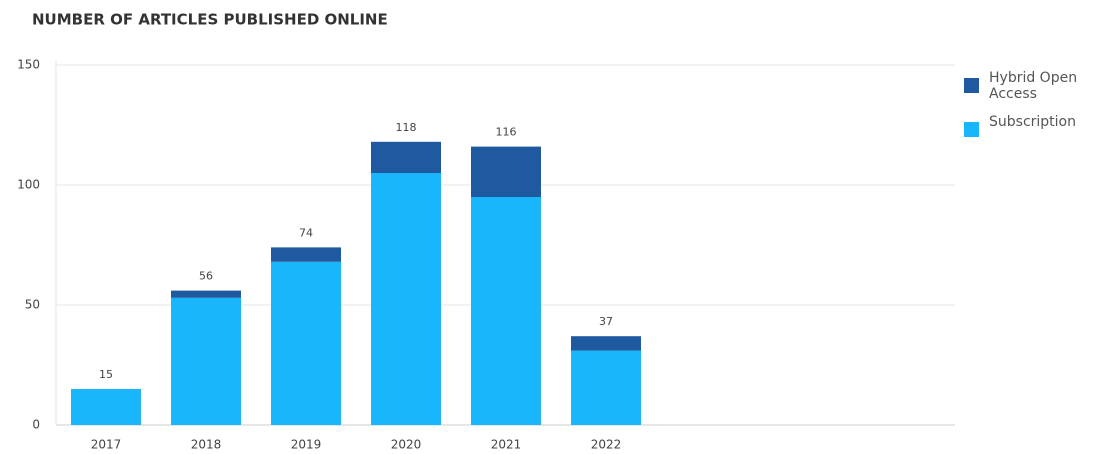 The height and width of the screenshot is (454, 1096). I want to click on legend-label: Hybrid Open Access, so click(1033, 86).